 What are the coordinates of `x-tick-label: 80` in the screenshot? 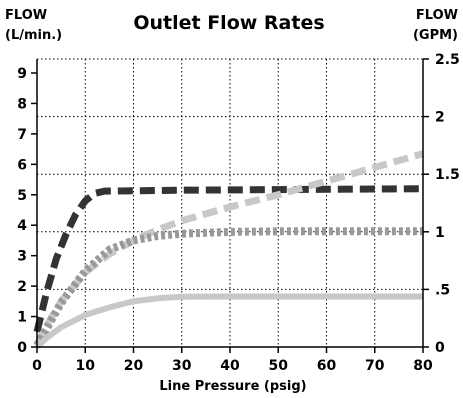 It's located at (423, 366).